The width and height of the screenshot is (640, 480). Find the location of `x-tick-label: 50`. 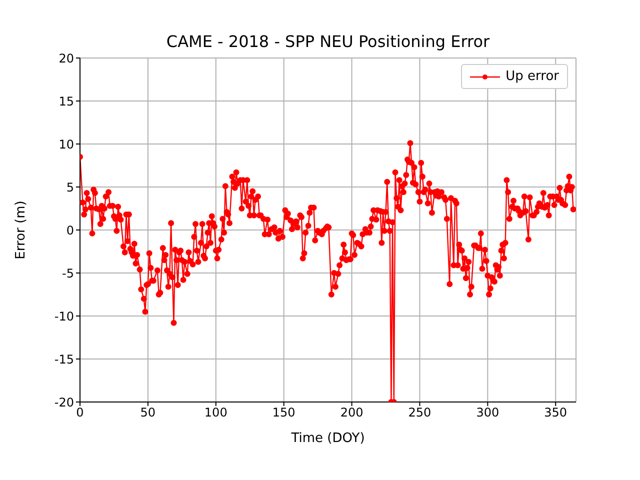

x-tick-label: 50 is located at coordinates (148, 413).